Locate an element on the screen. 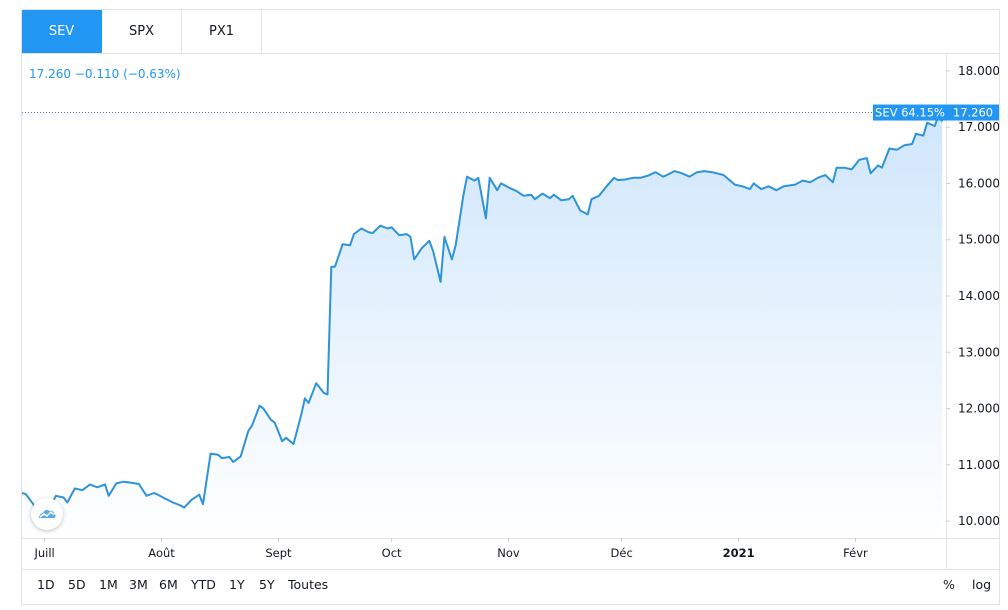  y-tick-label: 14.000 is located at coordinates (978, 296).